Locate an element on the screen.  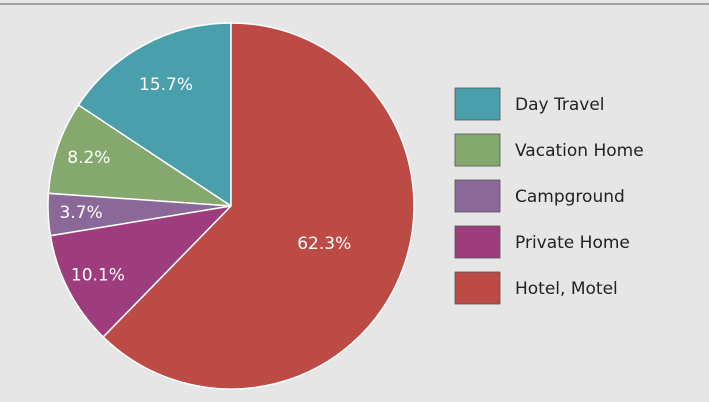
slice-label: 10.1% is located at coordinates (98, 275).